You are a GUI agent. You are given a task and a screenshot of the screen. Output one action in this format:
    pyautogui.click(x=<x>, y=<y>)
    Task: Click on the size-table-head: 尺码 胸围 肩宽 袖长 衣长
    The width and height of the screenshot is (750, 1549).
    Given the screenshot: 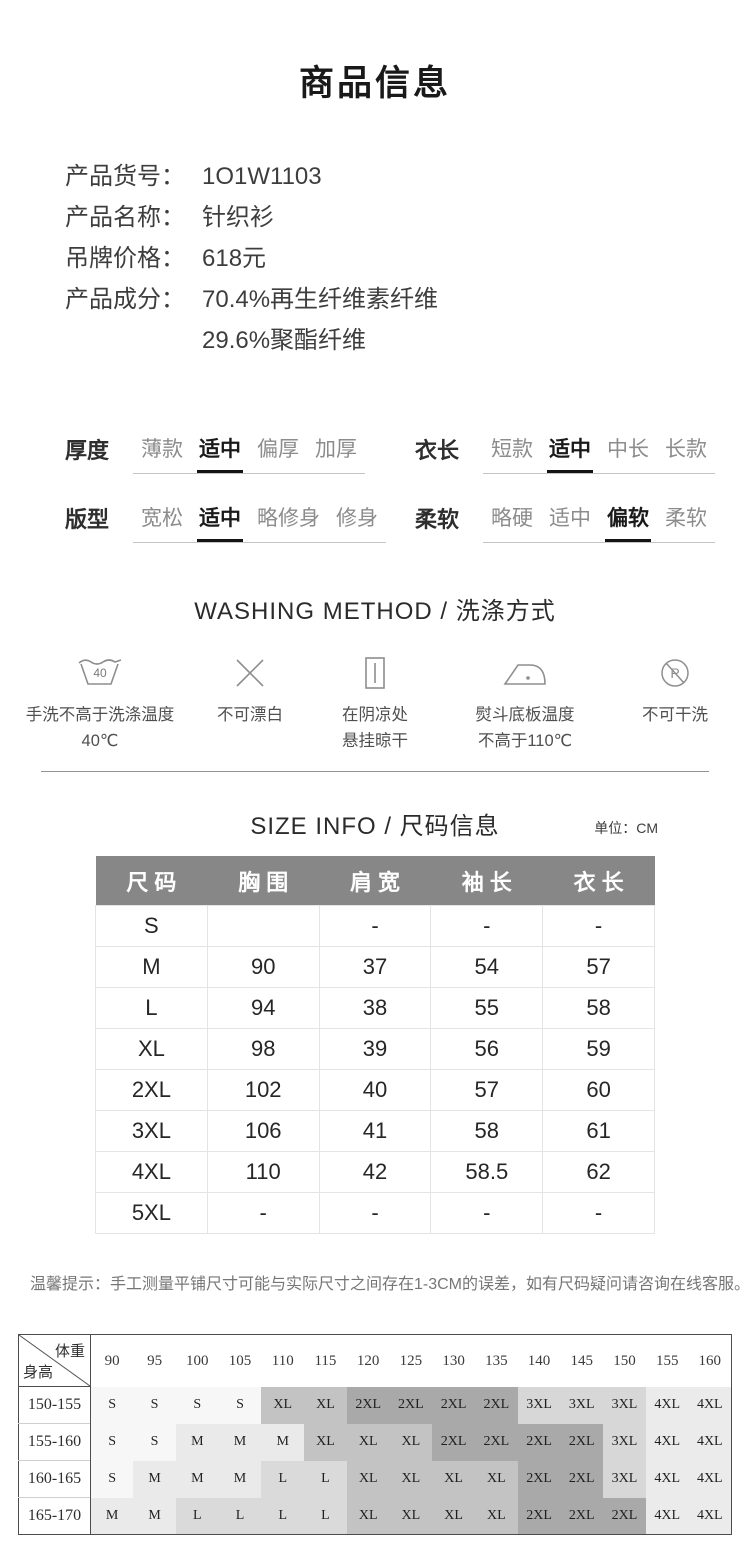 What is the action you would take?
    pyautogui.click(x=375, y=880)
    